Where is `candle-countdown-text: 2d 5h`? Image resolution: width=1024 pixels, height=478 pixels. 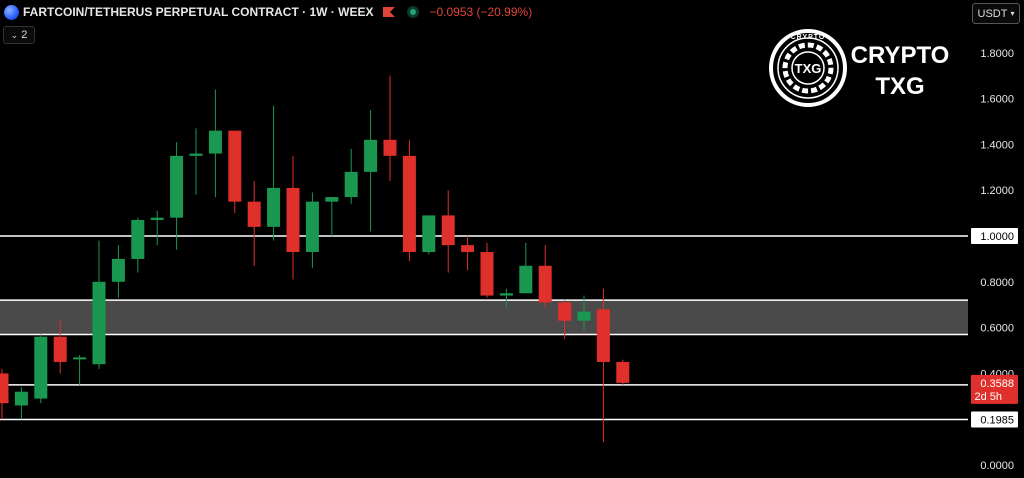
candle-countdown-text: 2d 5h is located at coordinates (988, 397).